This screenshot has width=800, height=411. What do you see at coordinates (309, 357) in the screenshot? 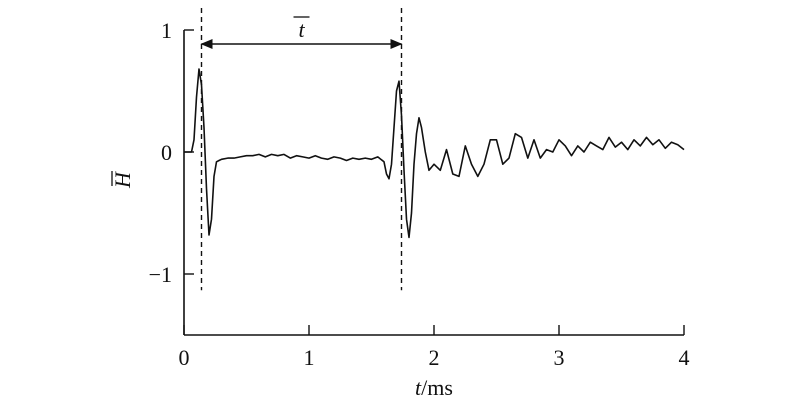
I see `x-tick-label: 1` at bounding box center [309, 357].